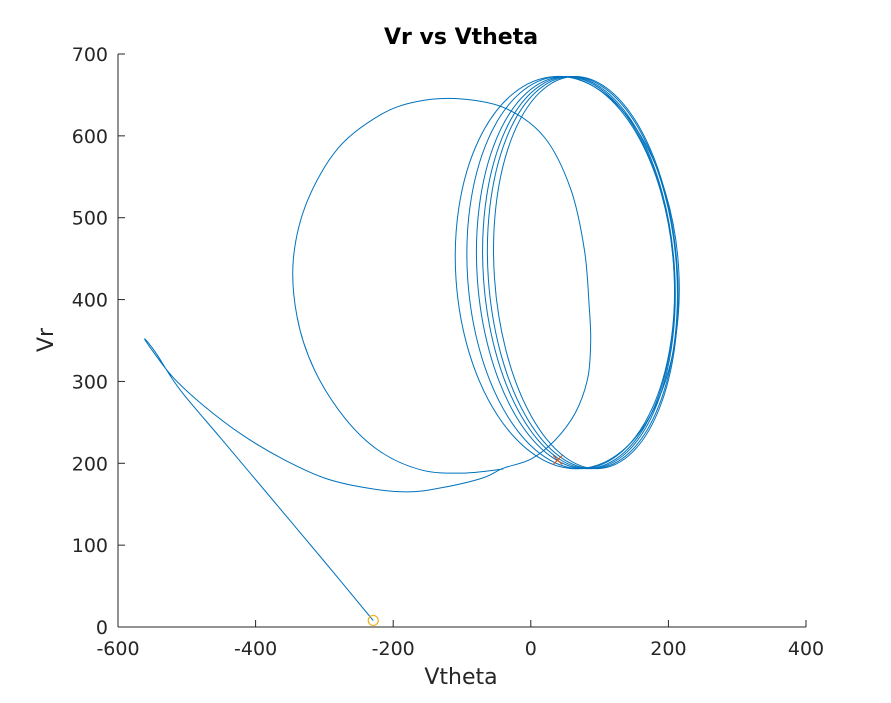  I want to click on markers, so click(465, 541).